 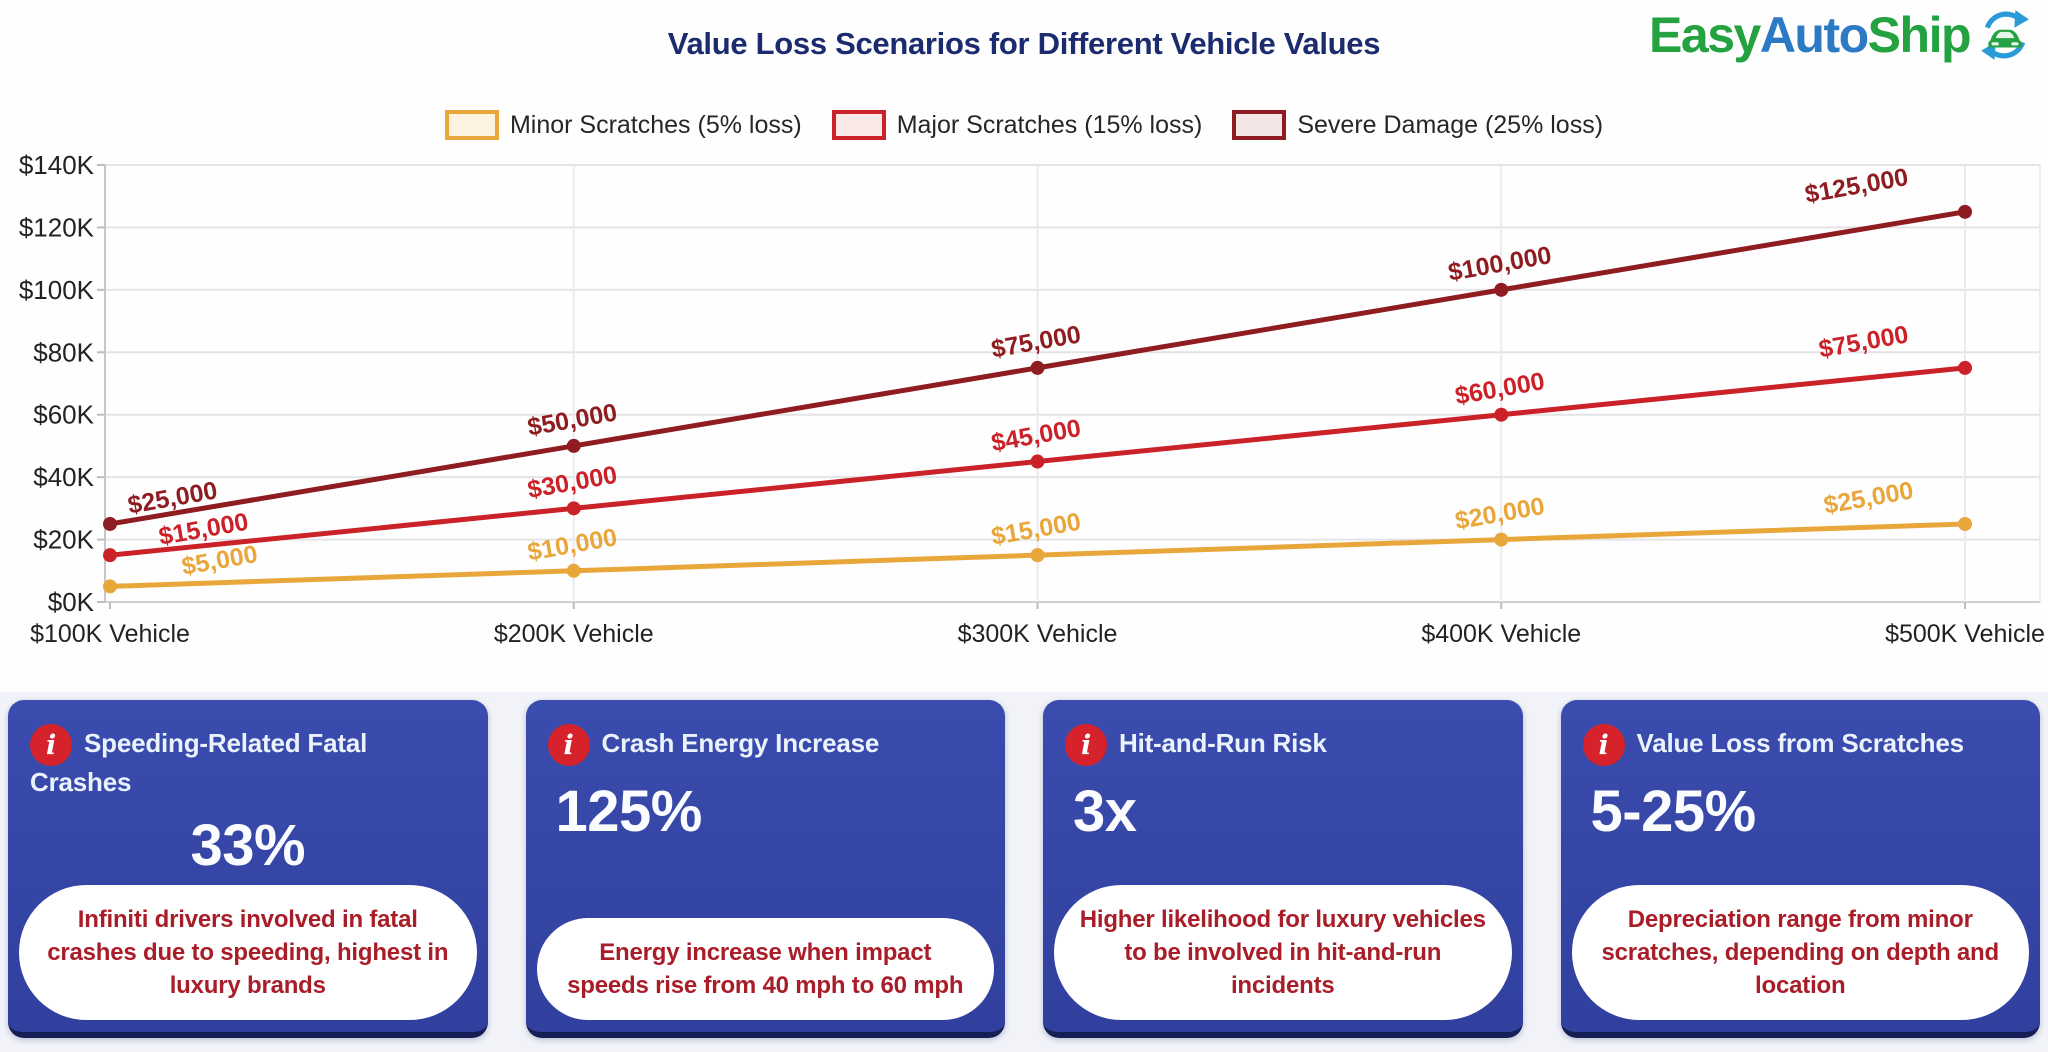 What do you see at coordinates (629, 811) in the screenshot?
I see `card-stat-value: 125%` at bounding box center [629, 811].